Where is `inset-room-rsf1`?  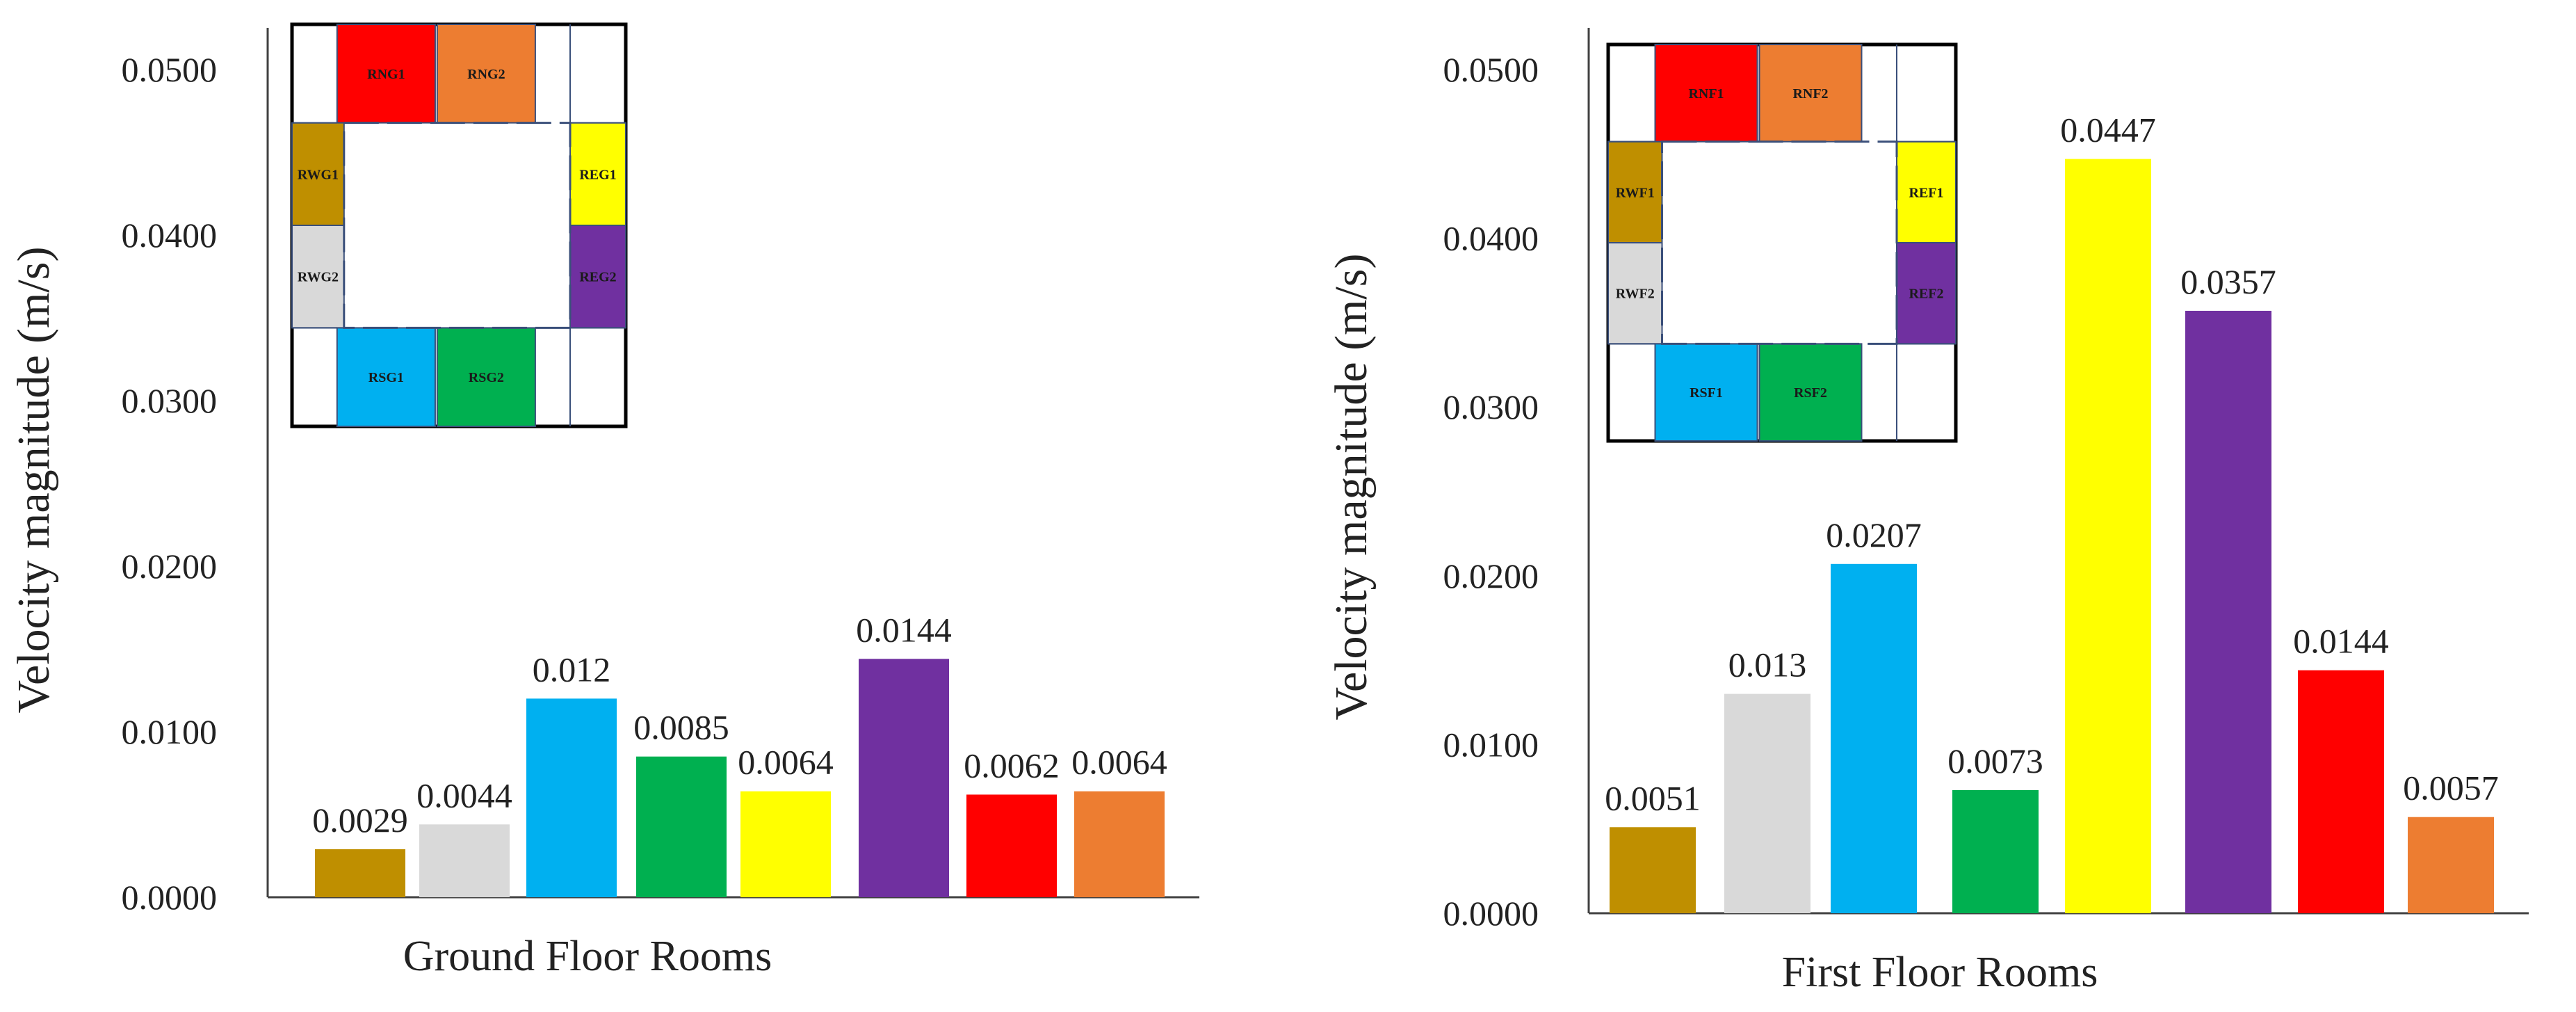 inset-room-rsf1 is located at coordinates (1706, 392).